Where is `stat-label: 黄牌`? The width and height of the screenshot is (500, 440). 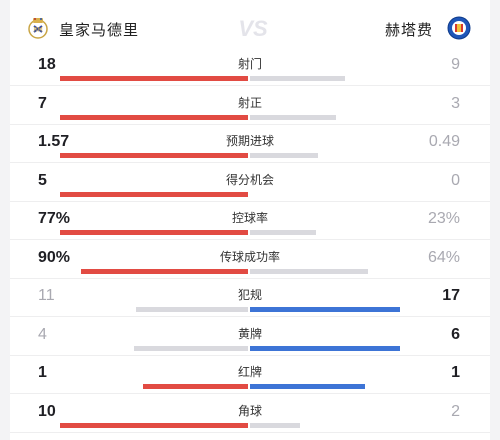 stat-label: 黄牌 is located at coordinates (249, 333).